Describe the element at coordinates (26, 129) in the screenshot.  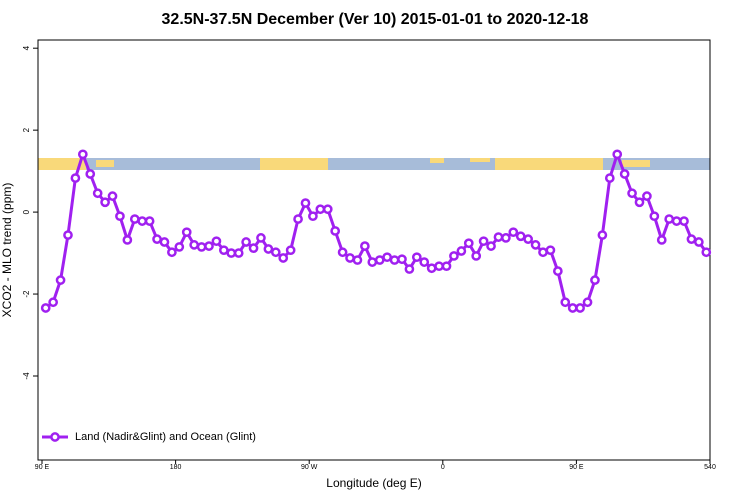
I see `y-tick-label: 2` at that location.